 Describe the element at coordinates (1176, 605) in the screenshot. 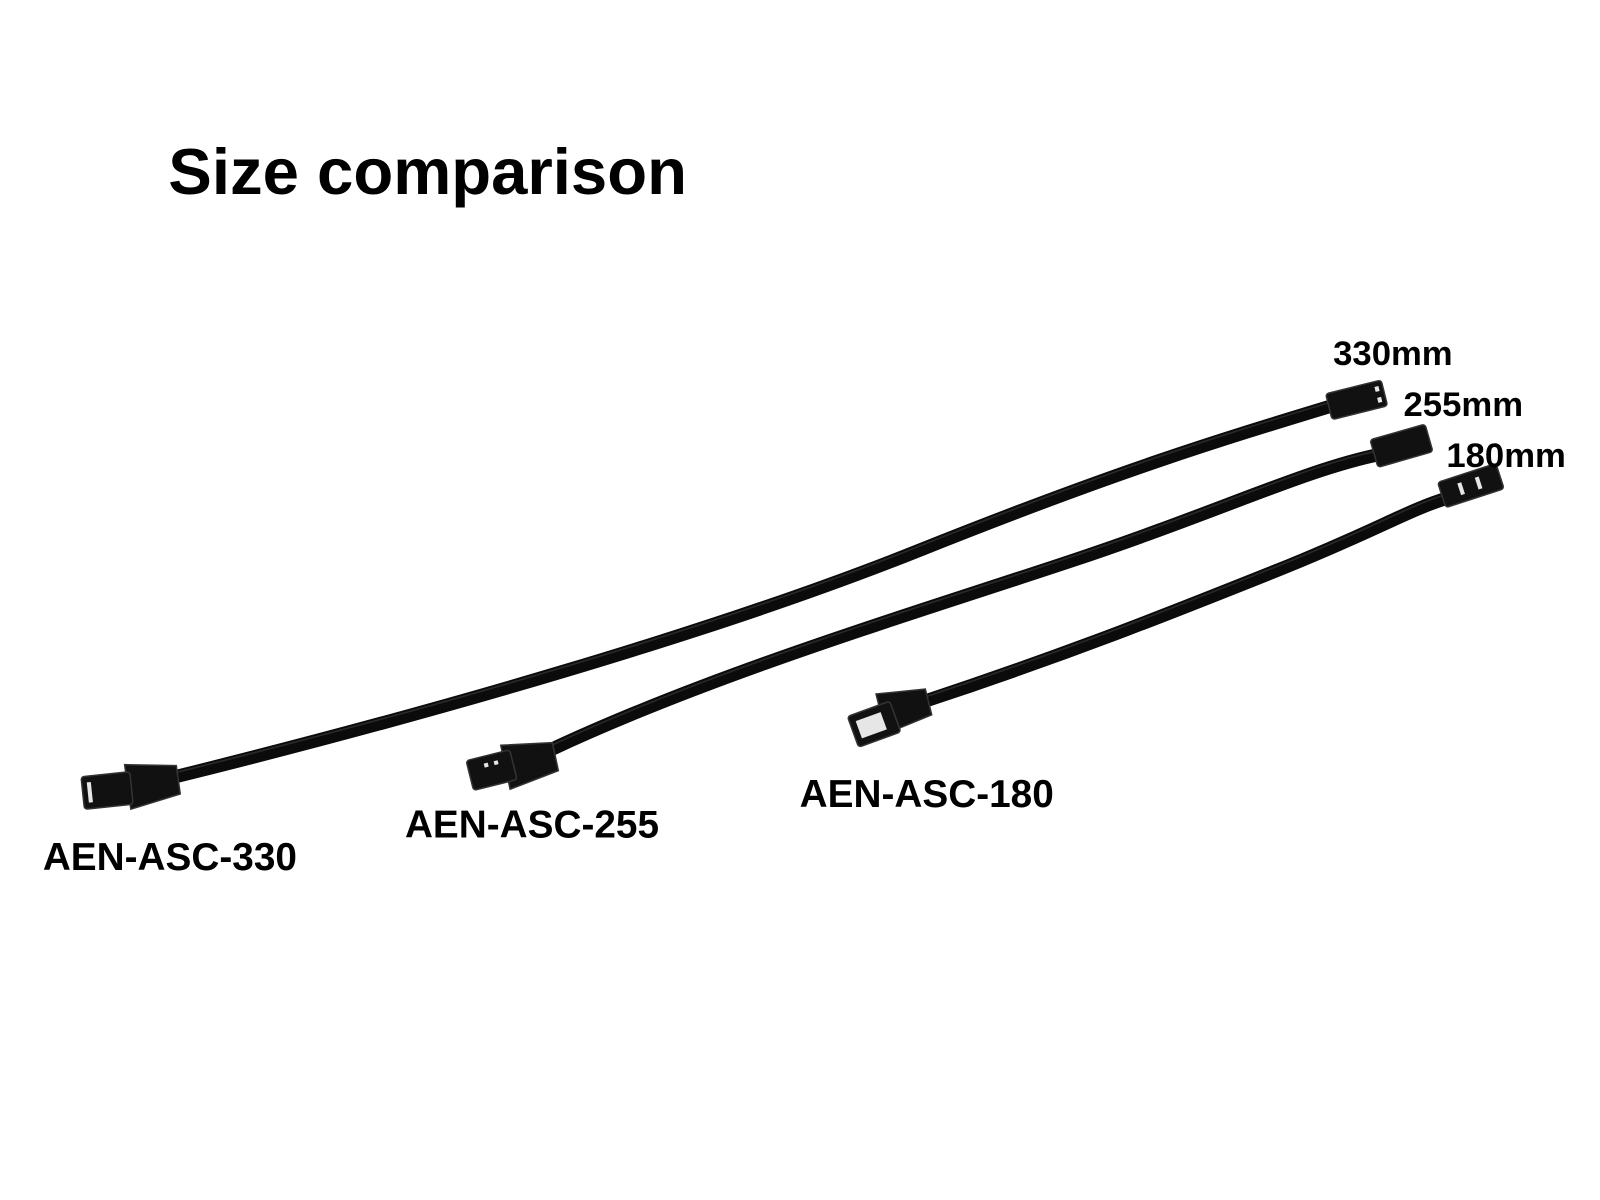

I see `cable` at that location.